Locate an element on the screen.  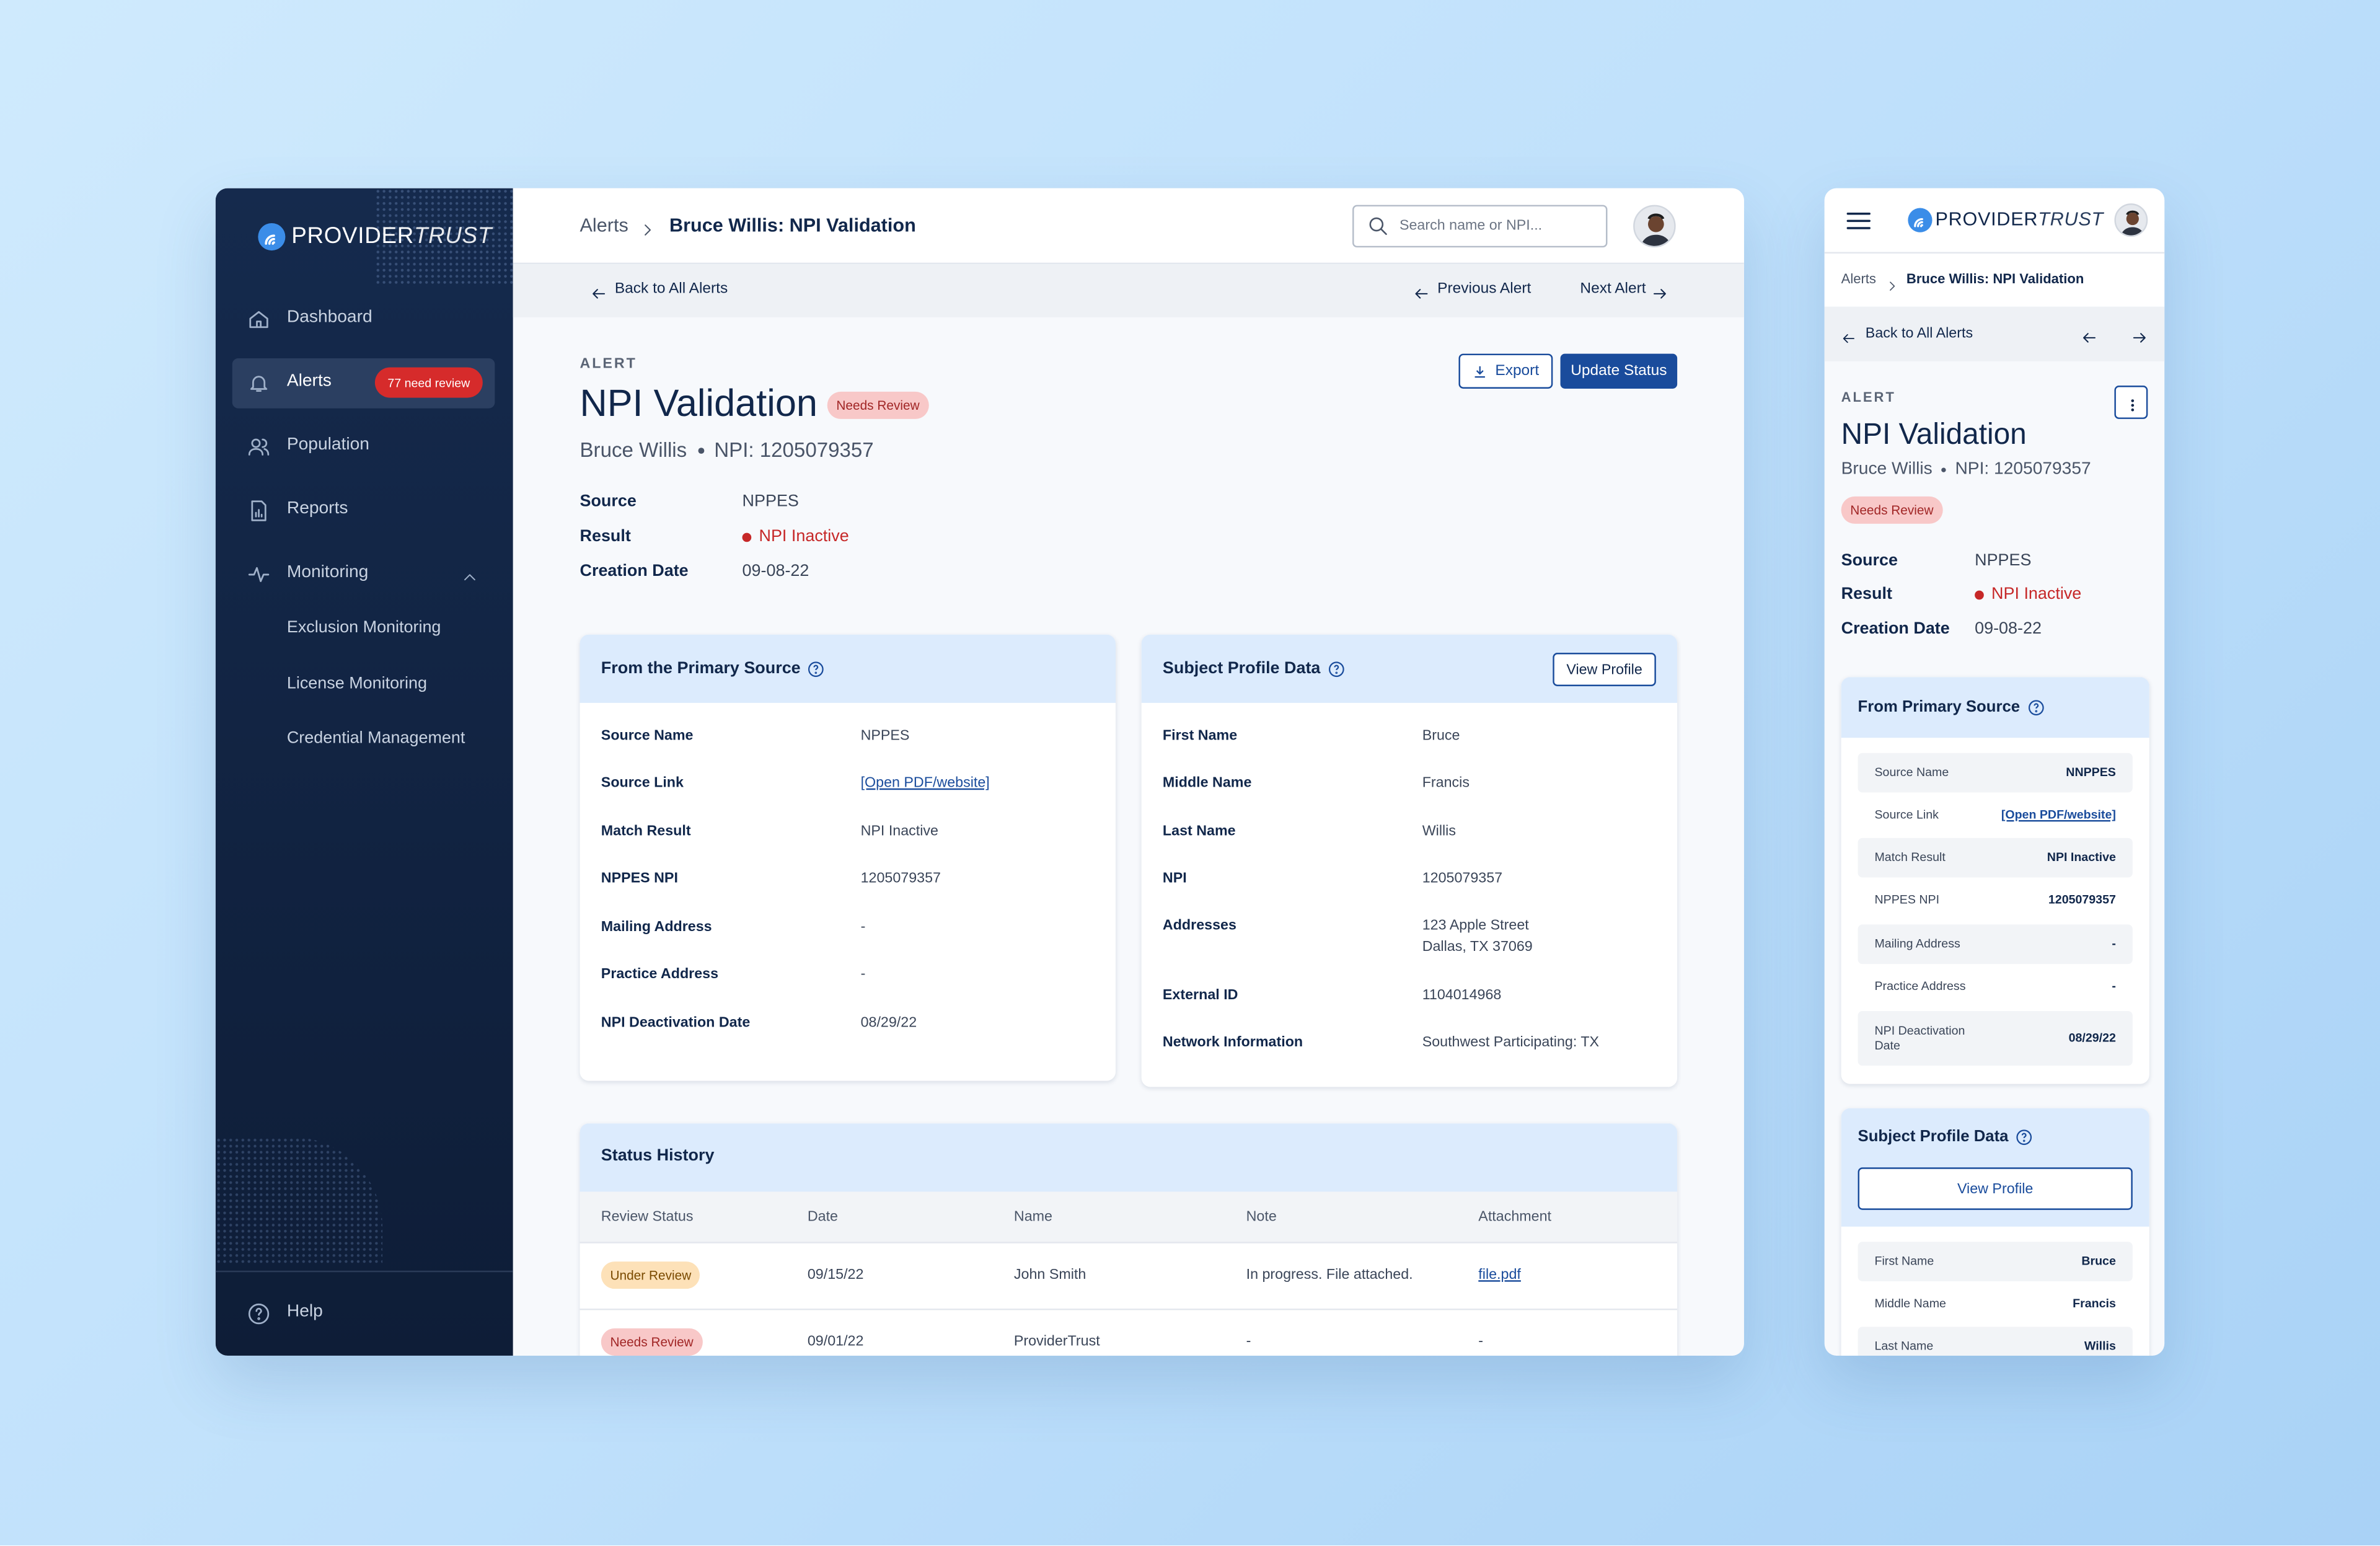
separator-dot is located at coordinates (700, 451).